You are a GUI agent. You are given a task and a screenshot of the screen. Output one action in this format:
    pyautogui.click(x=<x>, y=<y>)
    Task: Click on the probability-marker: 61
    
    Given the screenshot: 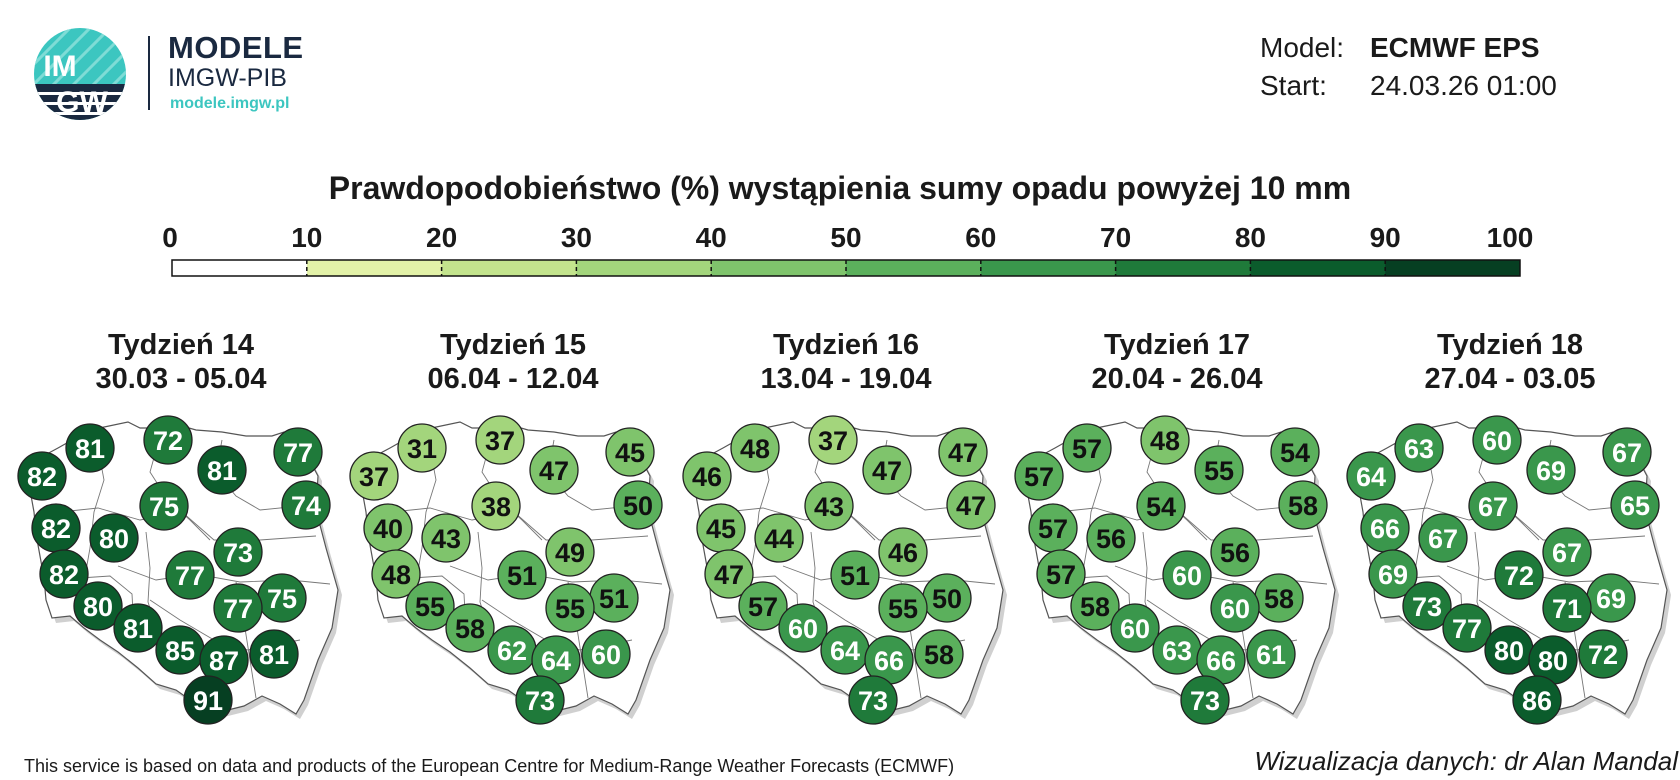 What is the action you would take?
    pyautogui.click(x=1271, y=654)
    